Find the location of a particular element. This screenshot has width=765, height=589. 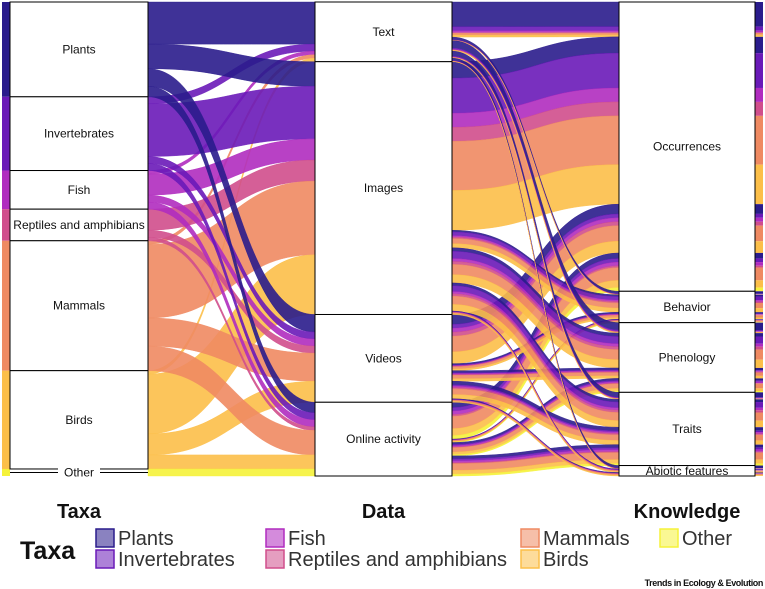

legend-swatch-fish is located at coordinates (275, 538).